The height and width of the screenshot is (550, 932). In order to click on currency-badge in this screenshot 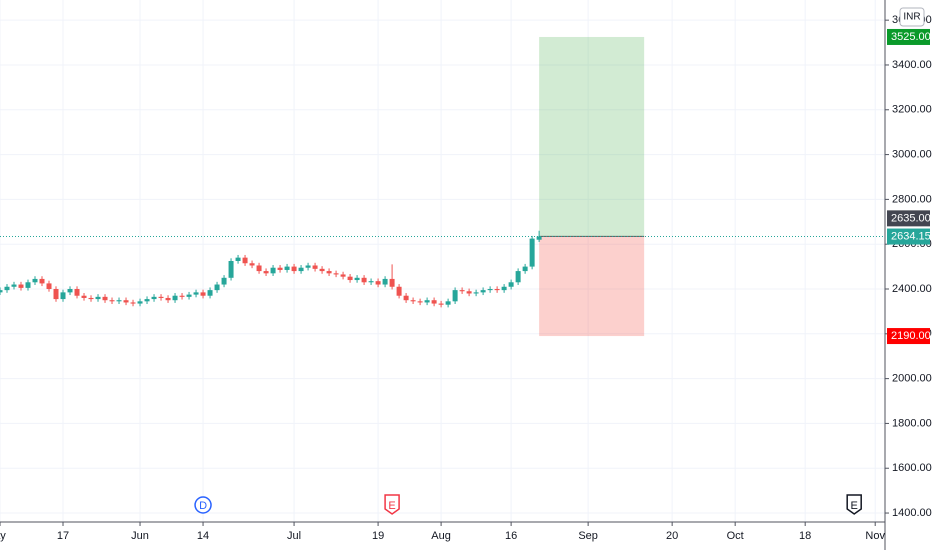, I will do `click(912, 17)`.